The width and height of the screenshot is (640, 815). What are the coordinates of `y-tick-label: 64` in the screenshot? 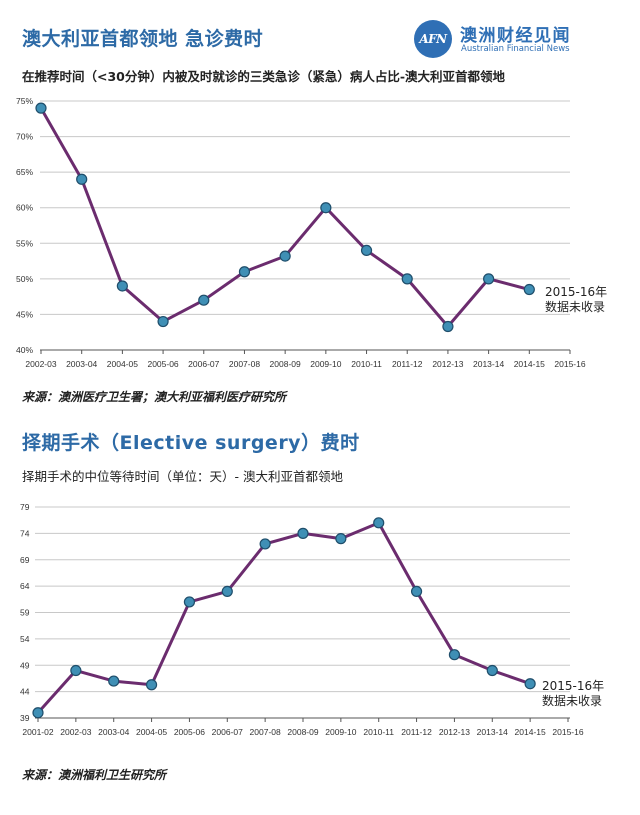 It's located at (25, 586).